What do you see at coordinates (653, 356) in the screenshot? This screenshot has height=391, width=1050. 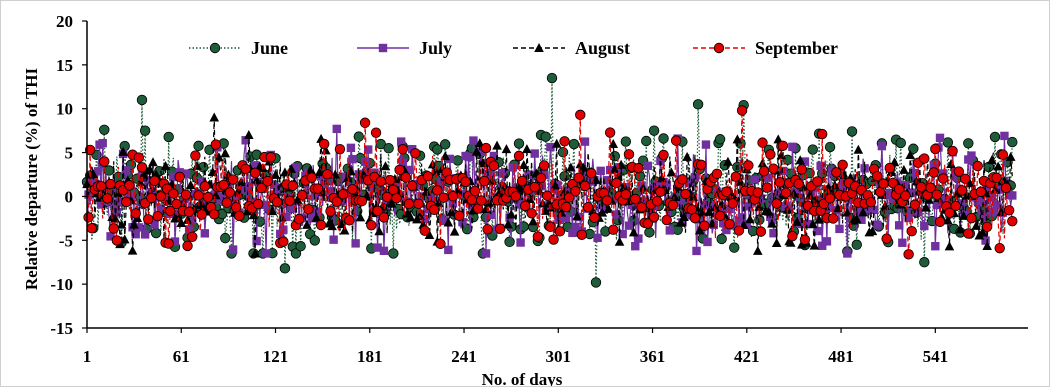 I see `x-tick-label: 361` at bounding box center [653, 356].